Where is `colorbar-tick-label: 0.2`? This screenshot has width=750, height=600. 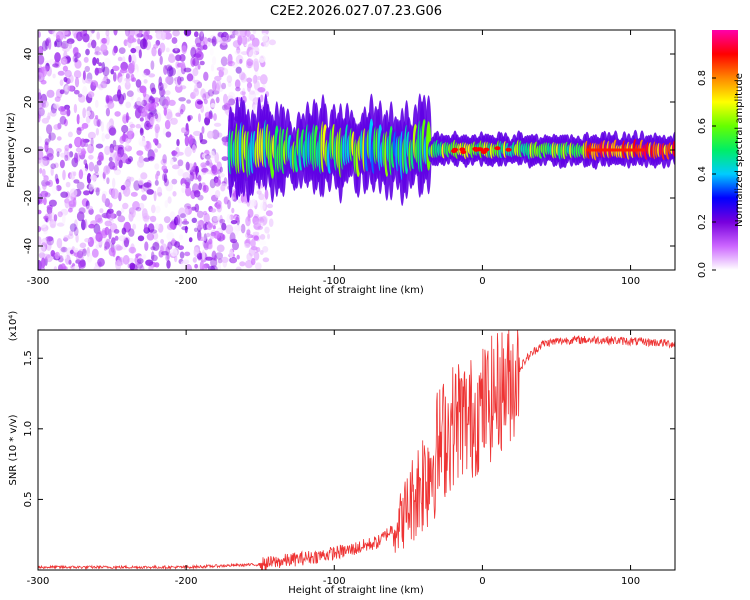 colorbar-tick-label: 0.2 is located at coordinates (702, 222).